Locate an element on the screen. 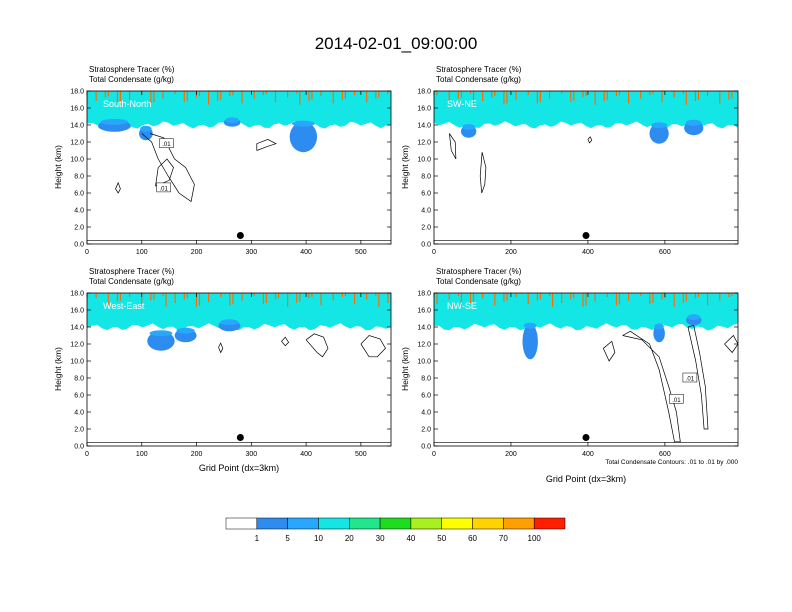 The height and width of the screenshot is (612, 792). colorbar: 1 5 10 20 30 40 50 60 70 100 is located at coordinates (395, 530).